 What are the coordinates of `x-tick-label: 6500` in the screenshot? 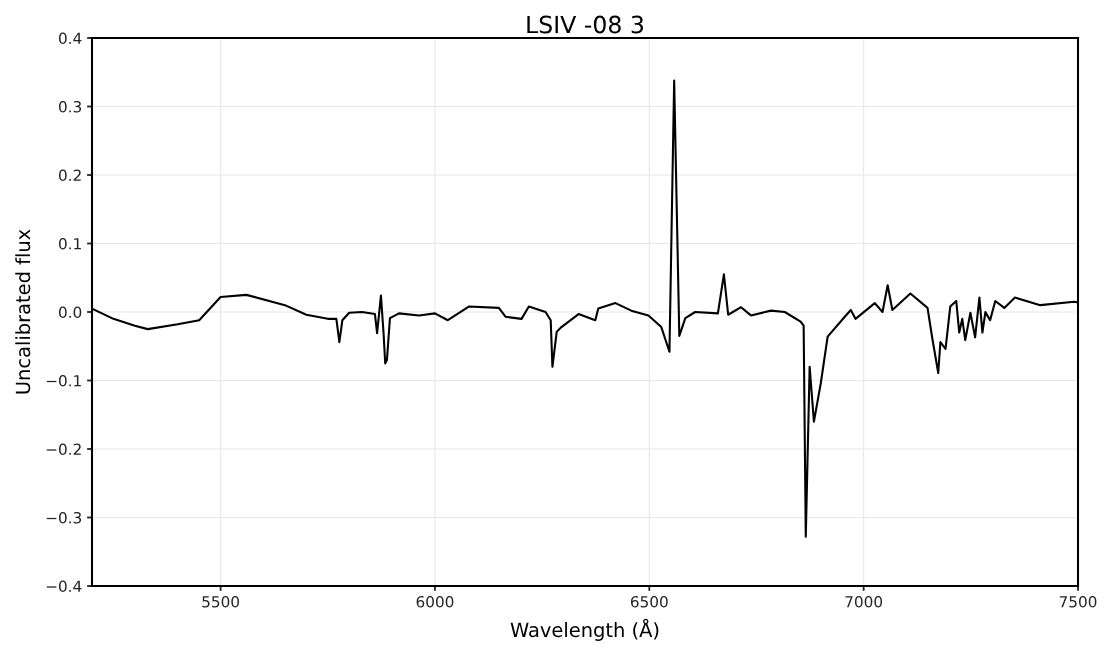 It's located at (649, 601).